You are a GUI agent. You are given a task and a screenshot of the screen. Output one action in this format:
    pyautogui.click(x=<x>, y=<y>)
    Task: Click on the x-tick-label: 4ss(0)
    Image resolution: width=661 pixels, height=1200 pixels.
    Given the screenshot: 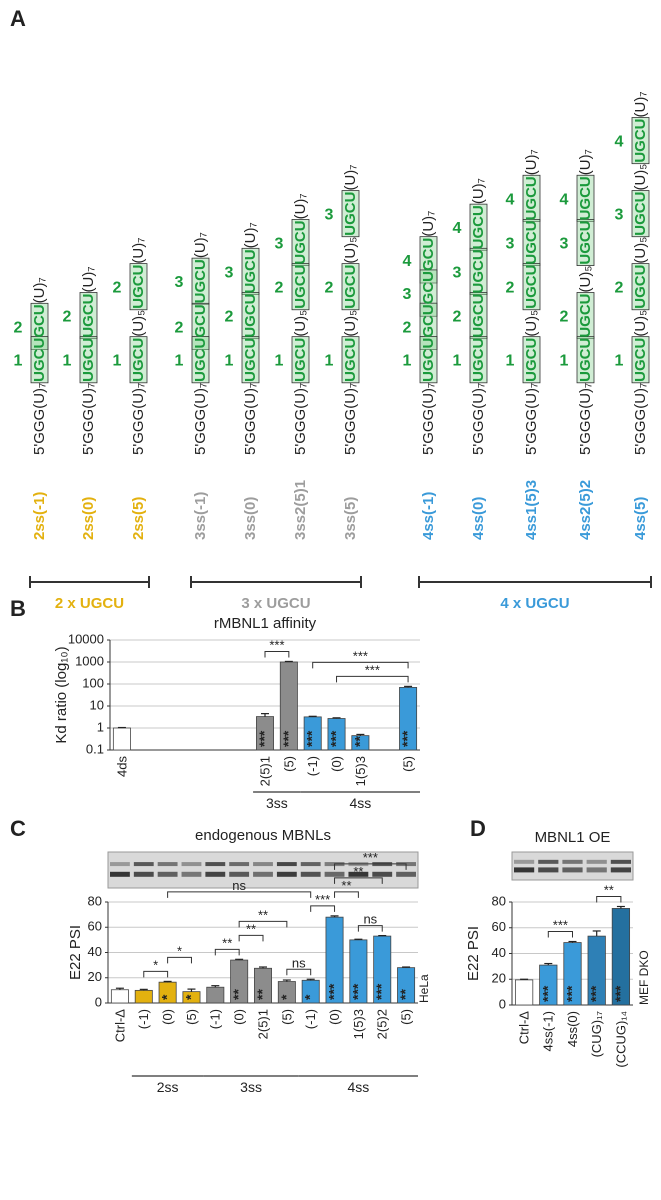 What is the action you would take?
    pyautogui.click(x=572, y=1029)
    